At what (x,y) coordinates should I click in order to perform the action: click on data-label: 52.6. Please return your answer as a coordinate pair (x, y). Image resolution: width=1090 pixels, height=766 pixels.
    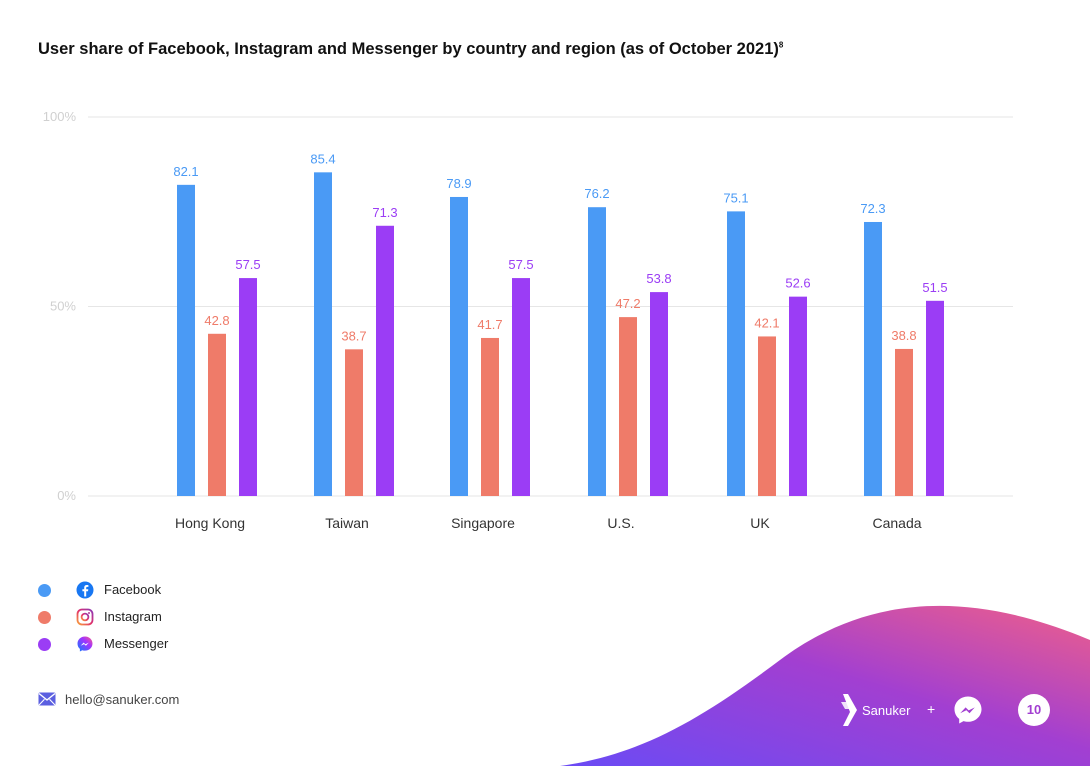
    Looking at the image, I should click on (797, 283).